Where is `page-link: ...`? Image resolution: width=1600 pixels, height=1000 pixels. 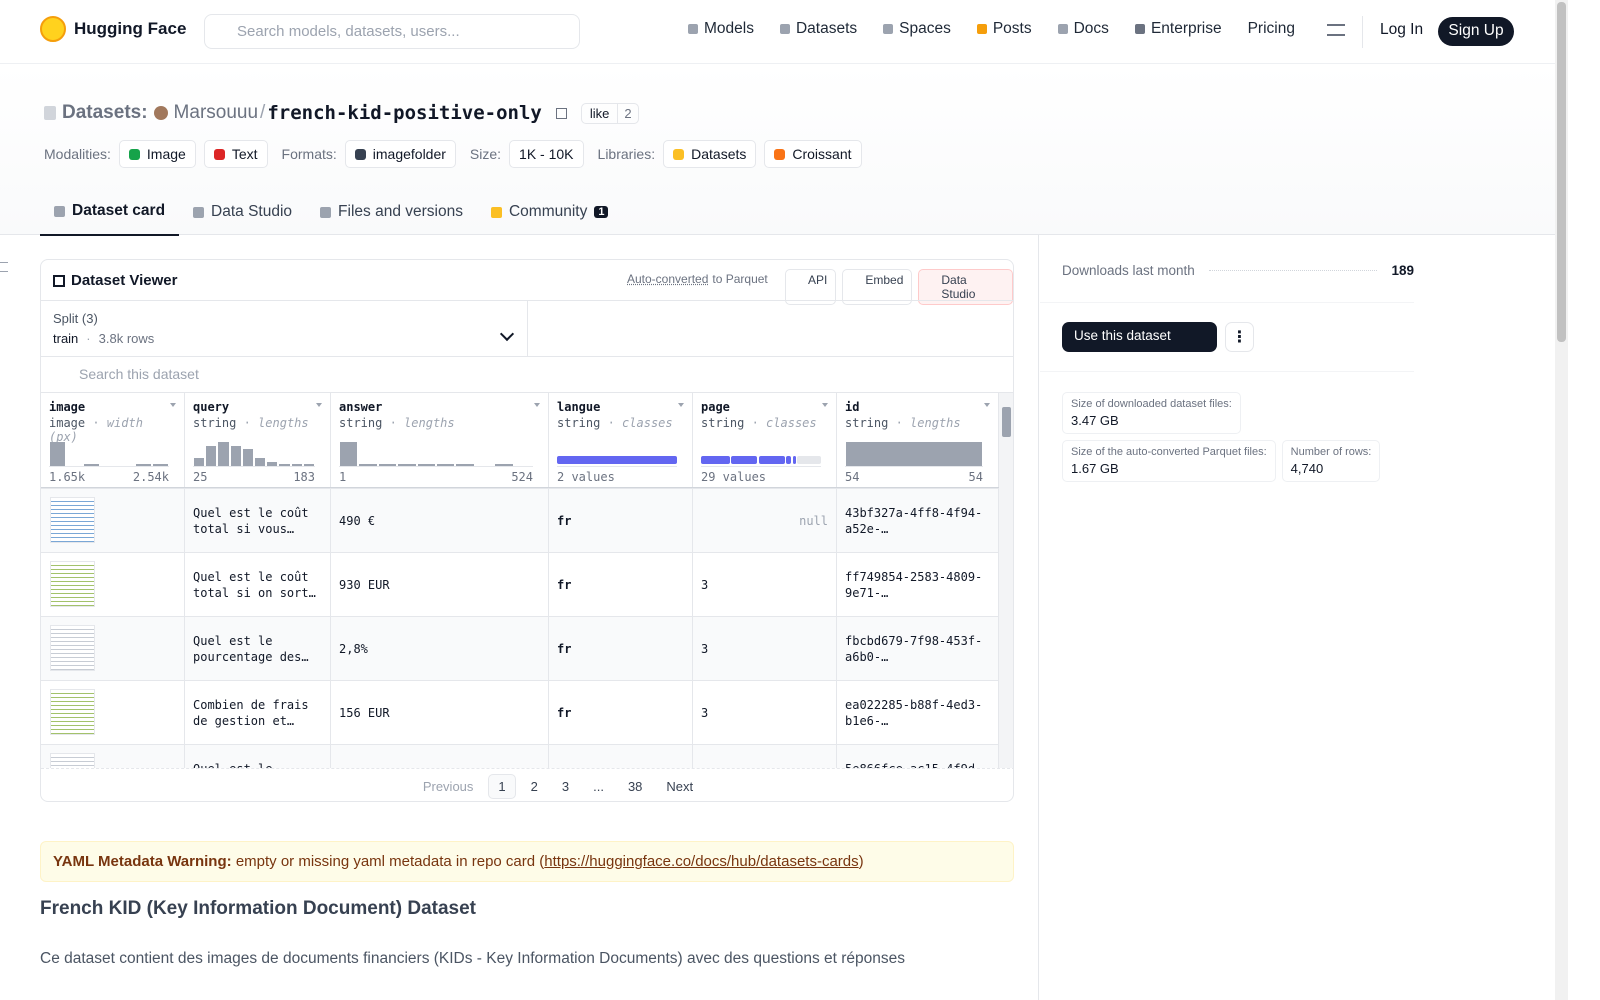 page-link: ... is located at coordinates (598, 786).